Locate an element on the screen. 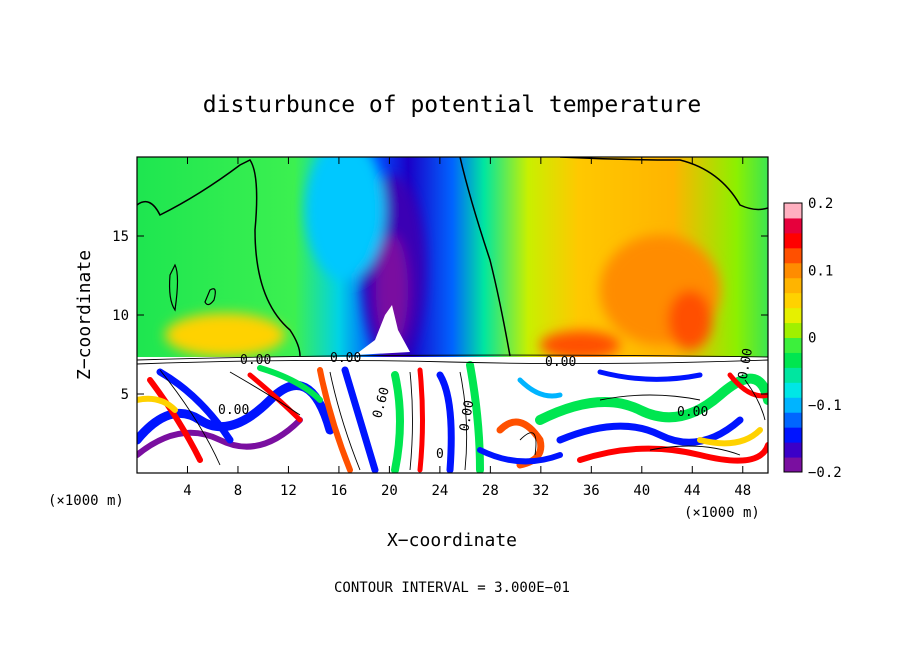  x-tick-label: 8 is located at coordinates (238, 491).